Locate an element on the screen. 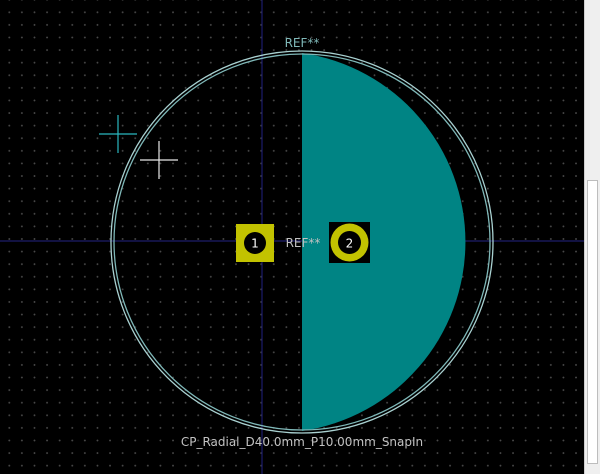 This screenshot has width=600, height=474. pad-2: 2 is located at coordinates (349, 242).